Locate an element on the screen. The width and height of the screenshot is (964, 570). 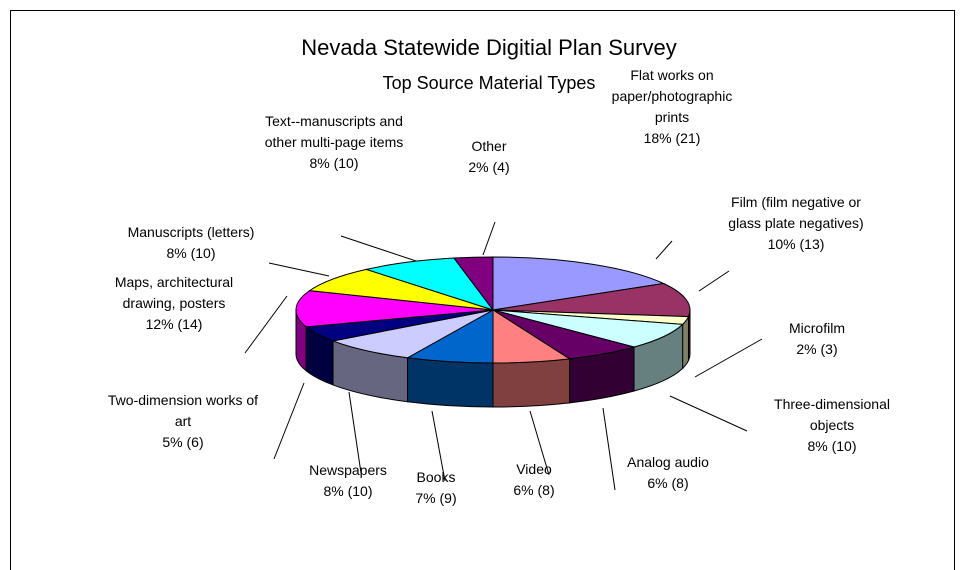
slice-name-8-1: art is located at coordinates (183, 421).